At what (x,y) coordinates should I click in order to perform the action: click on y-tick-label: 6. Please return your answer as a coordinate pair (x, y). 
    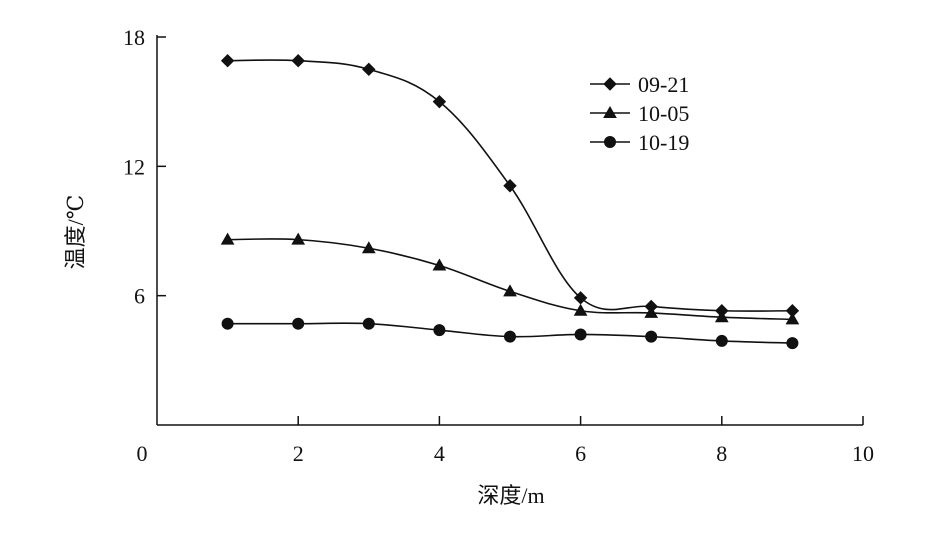
    Looking at the image, I should click on (139, 296).